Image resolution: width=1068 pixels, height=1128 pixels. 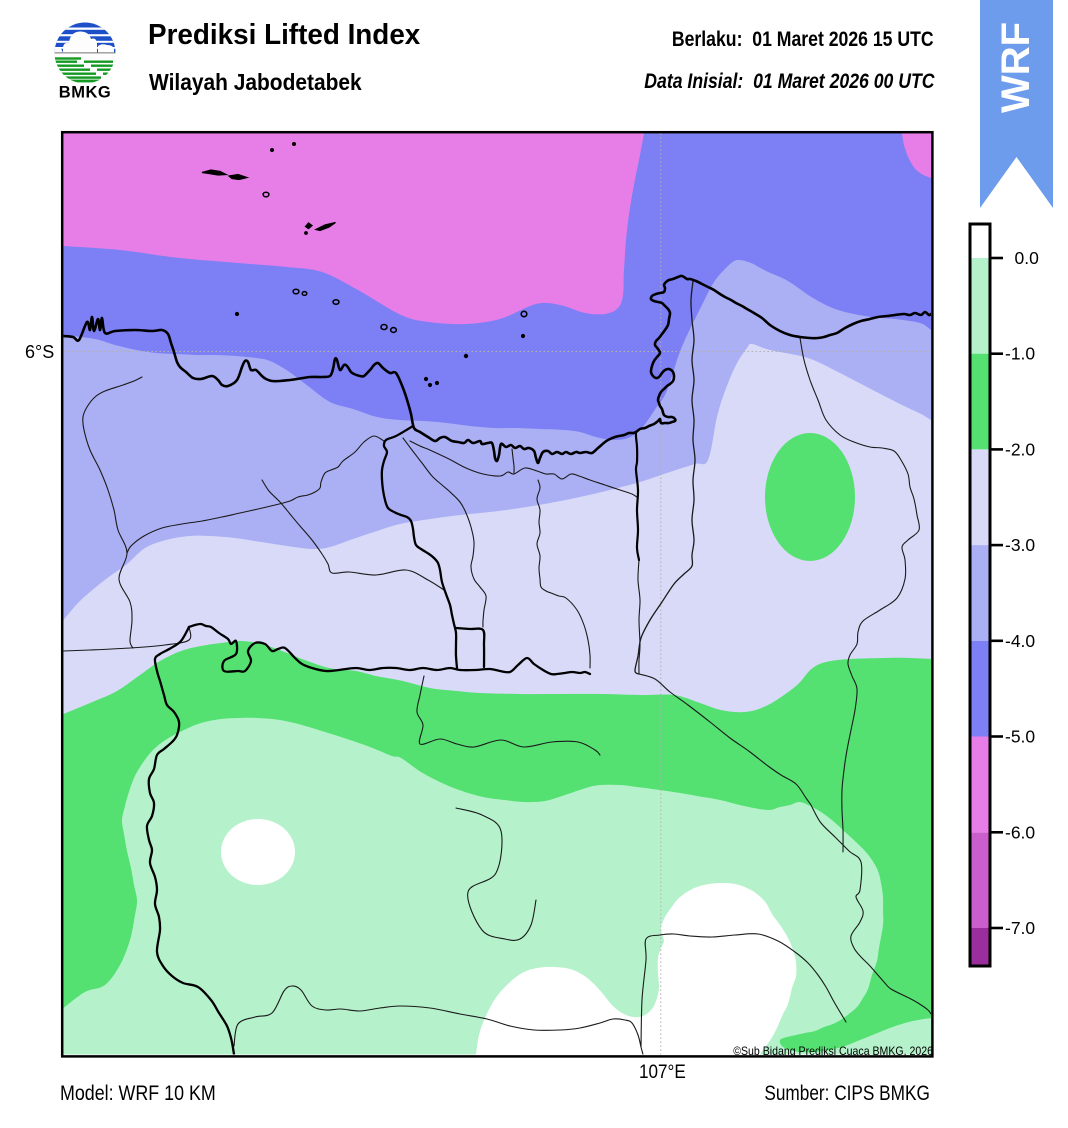 I want to click on svg-text: -4.0, so click(x=1020, y=641).